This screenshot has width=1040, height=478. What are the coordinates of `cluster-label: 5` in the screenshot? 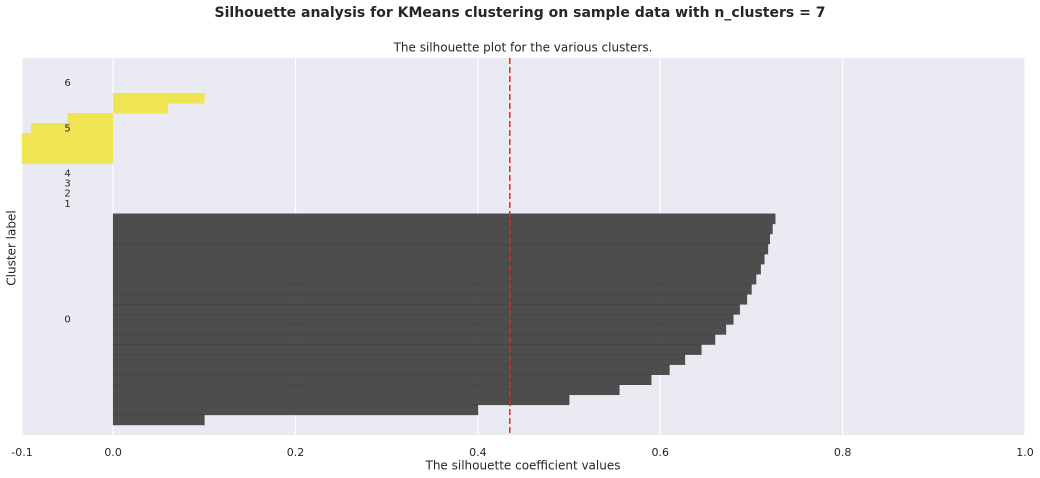 It's located at (67, 128).